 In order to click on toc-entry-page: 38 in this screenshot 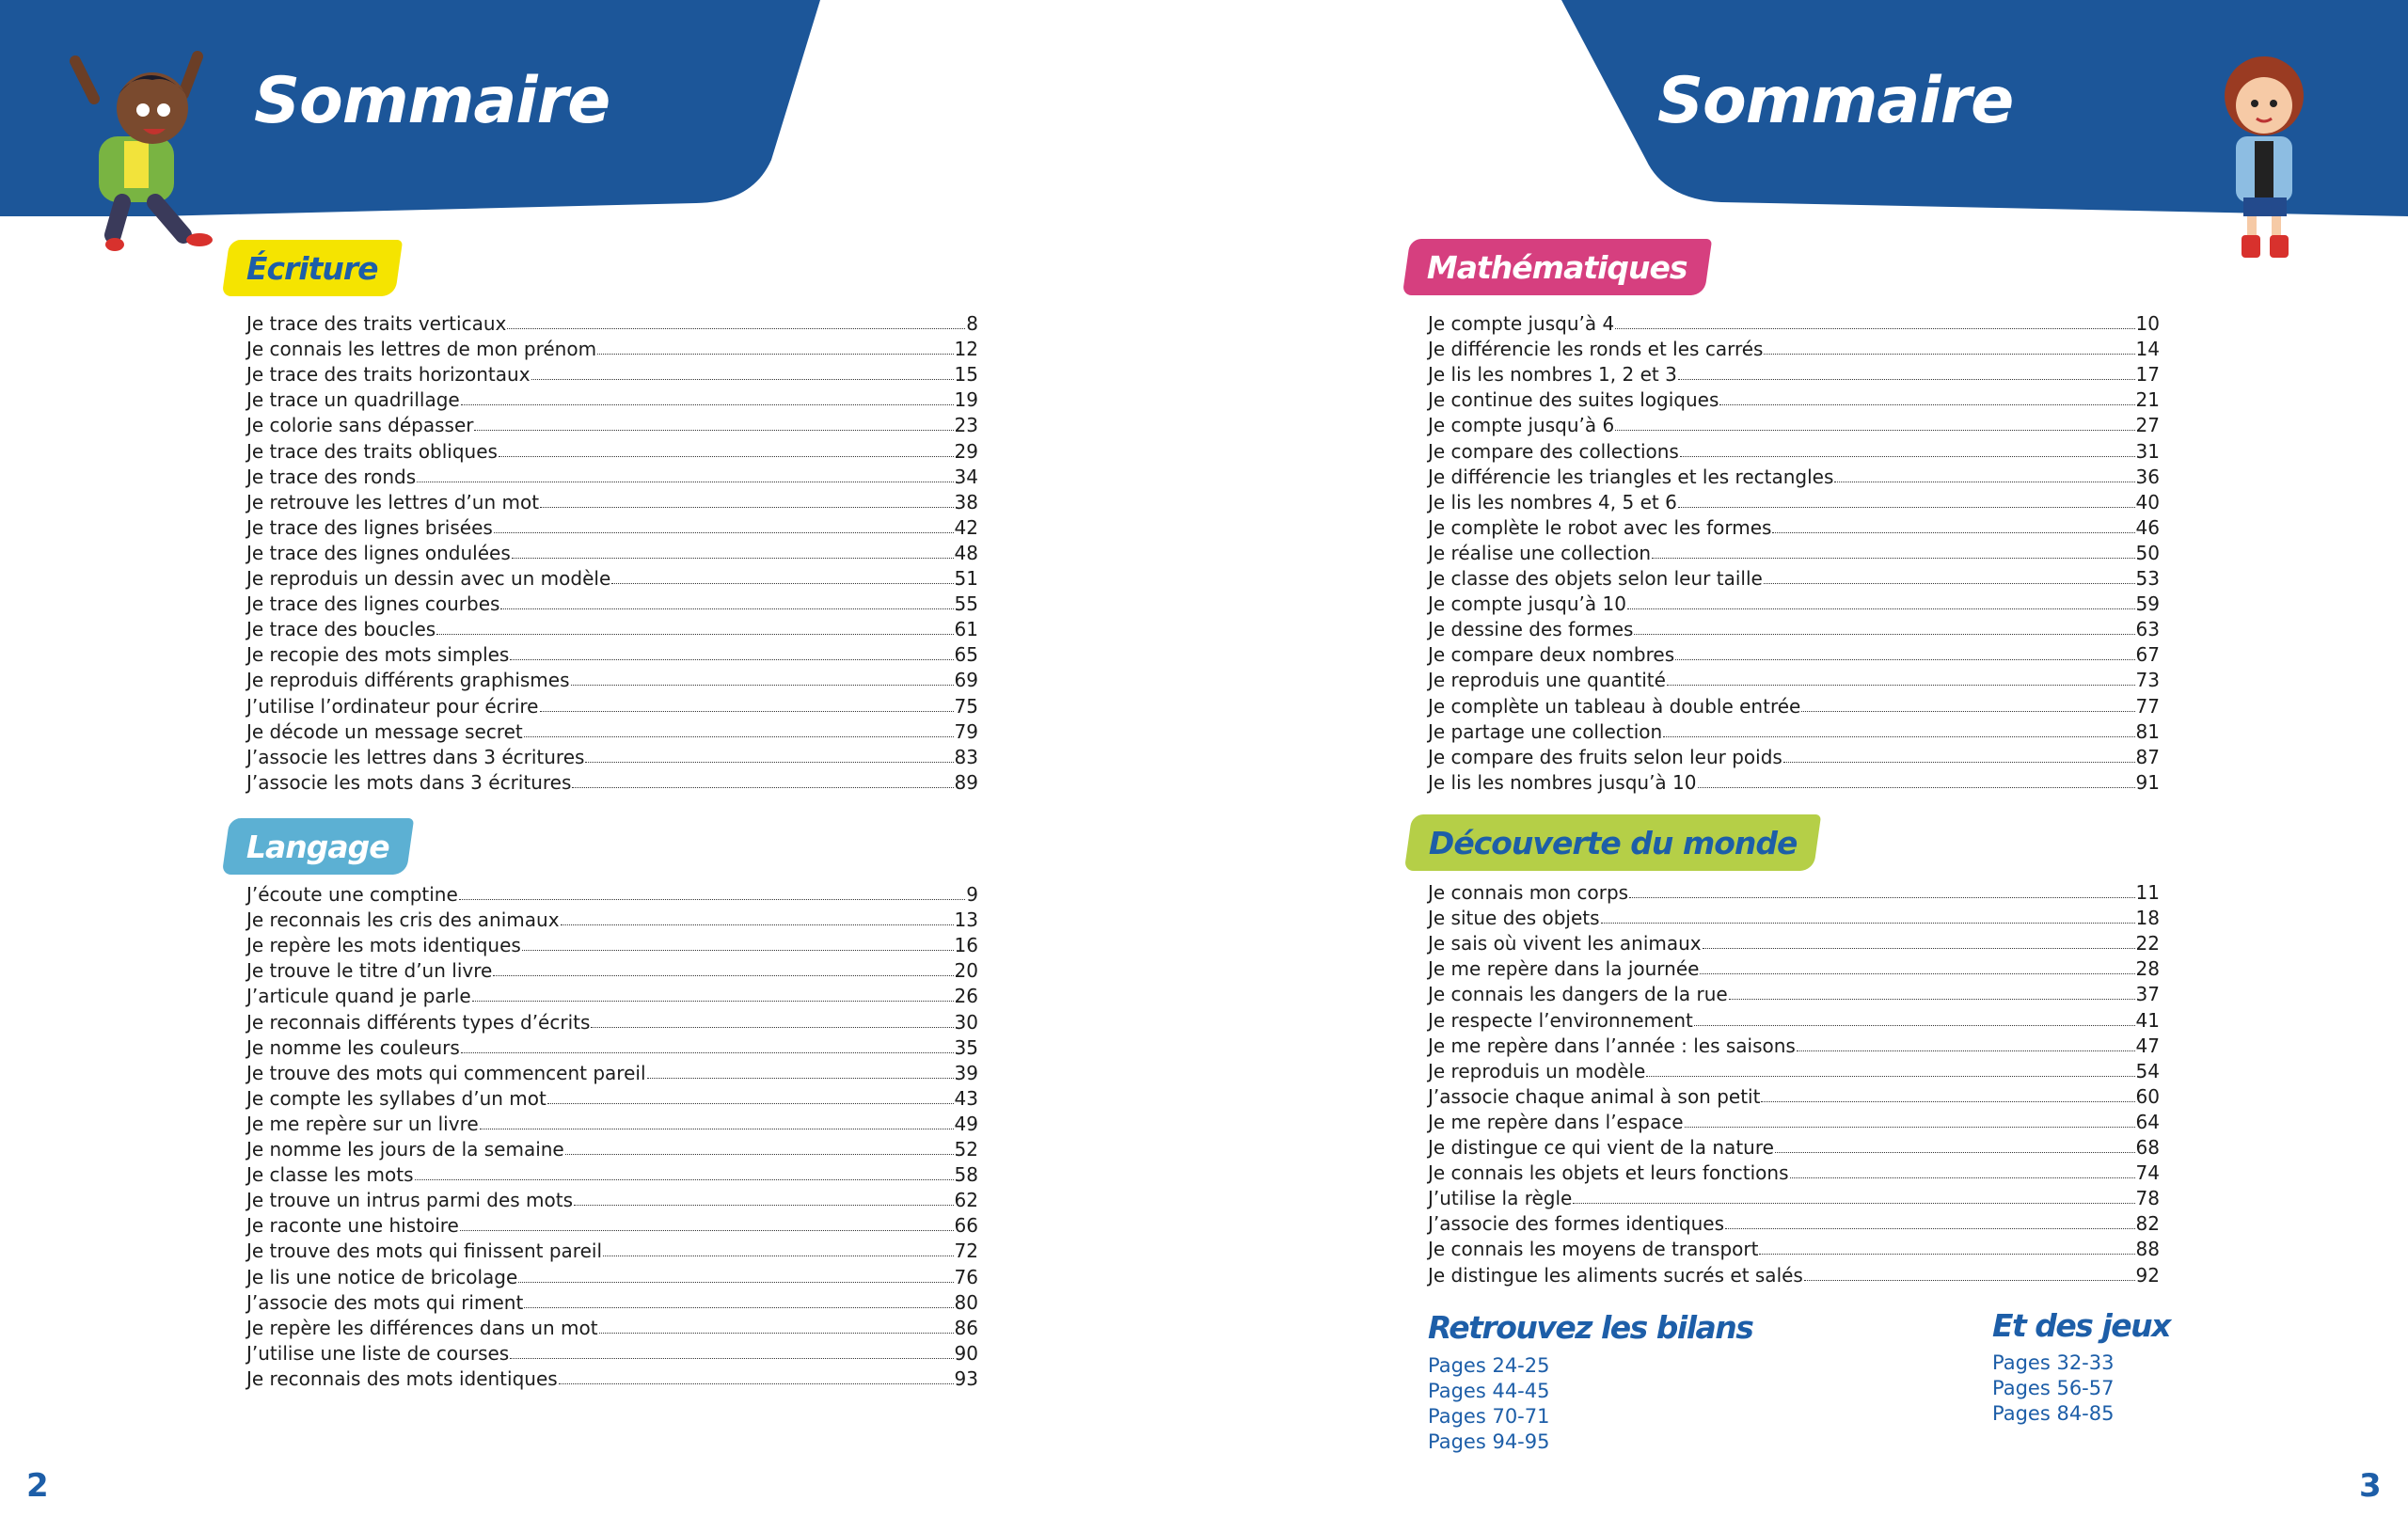, I will do `click(966, 501)`.